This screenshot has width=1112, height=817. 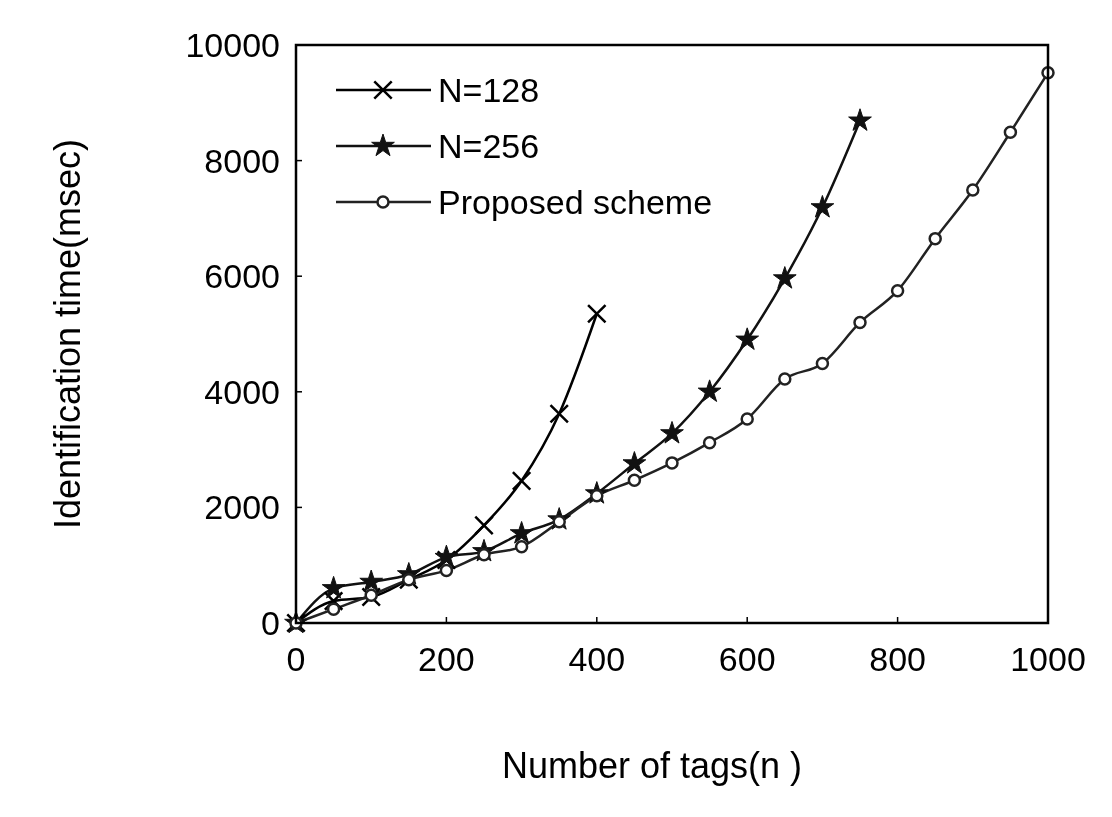 I want to click on legend-label: N=128, so click(x=489, y=90).